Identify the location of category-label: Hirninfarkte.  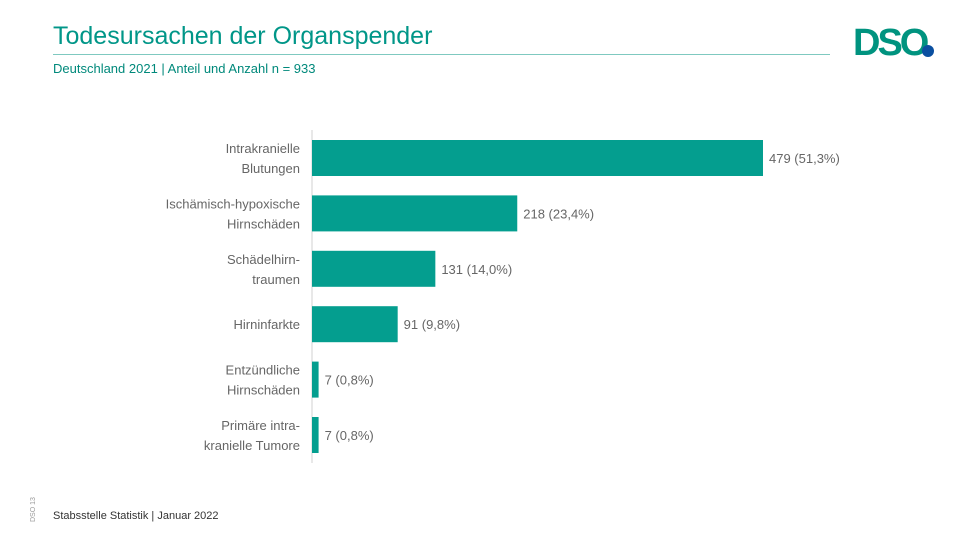
(267, 324).